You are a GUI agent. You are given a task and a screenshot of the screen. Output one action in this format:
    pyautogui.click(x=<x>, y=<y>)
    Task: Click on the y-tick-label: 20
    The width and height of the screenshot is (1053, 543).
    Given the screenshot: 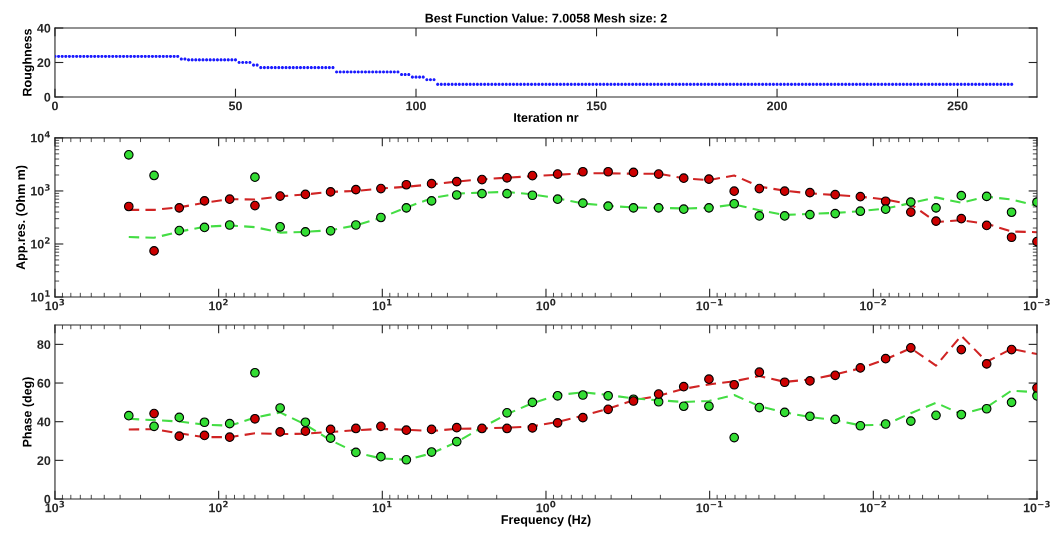 What is the action you would take?
    pyautogui.click(x=44, y=63)
    